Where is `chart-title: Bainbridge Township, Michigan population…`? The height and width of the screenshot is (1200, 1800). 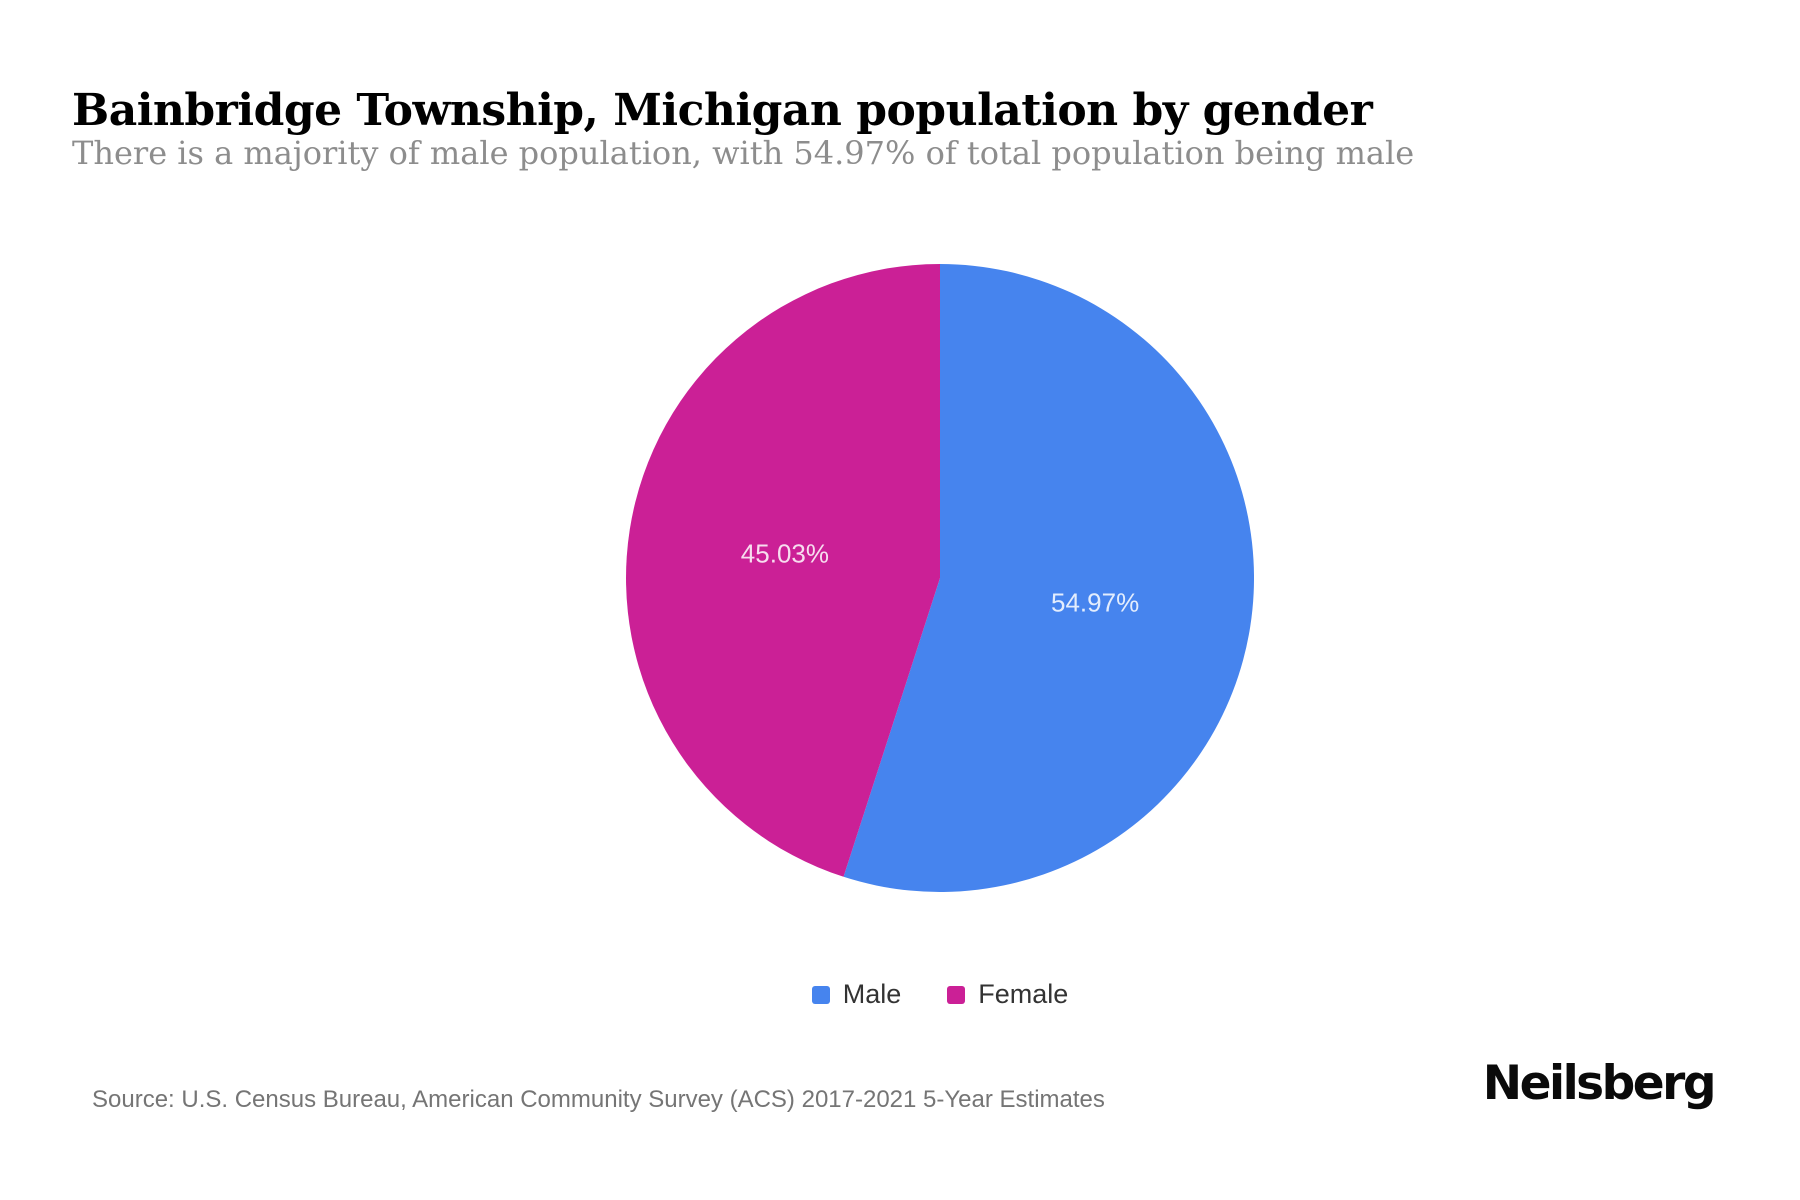 chart-title: Bainbridge Township, Michigan population… is located at coordinates (722, 111).